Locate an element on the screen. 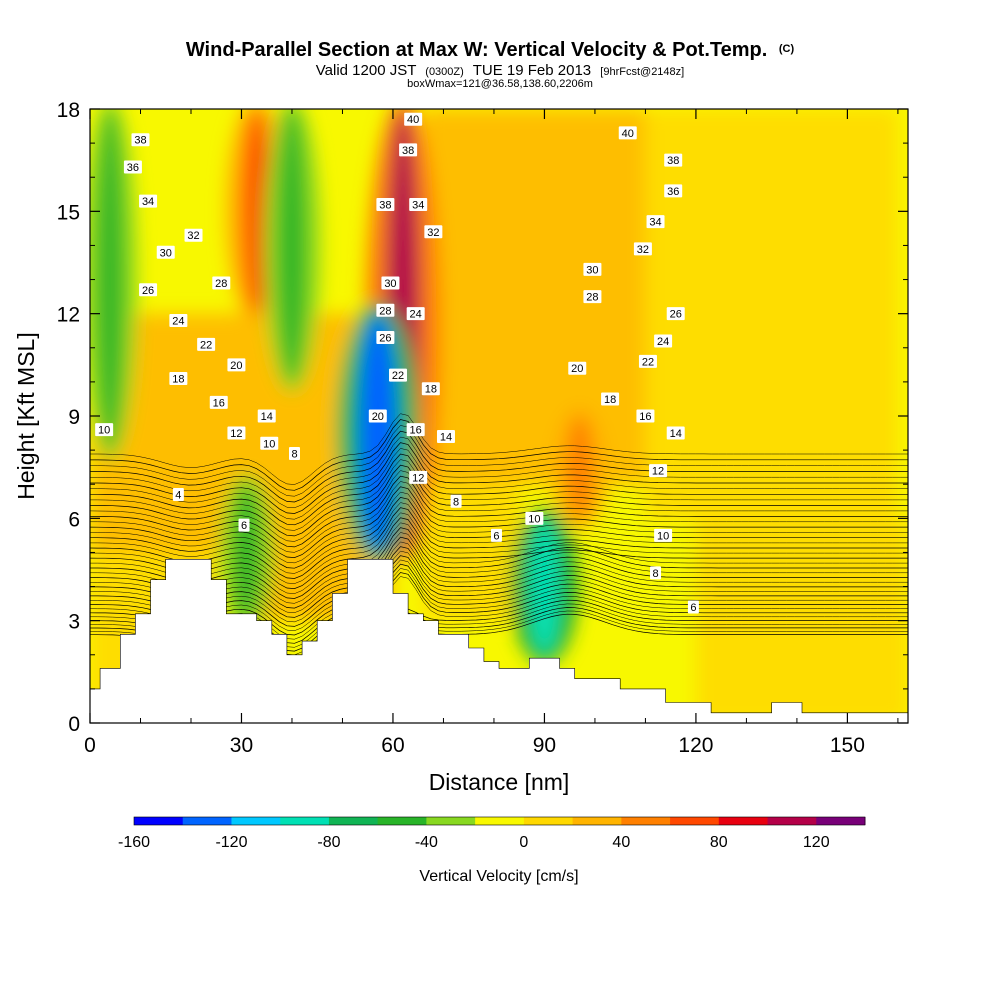  contour-label: 4 is located at coordinates (178, 494).